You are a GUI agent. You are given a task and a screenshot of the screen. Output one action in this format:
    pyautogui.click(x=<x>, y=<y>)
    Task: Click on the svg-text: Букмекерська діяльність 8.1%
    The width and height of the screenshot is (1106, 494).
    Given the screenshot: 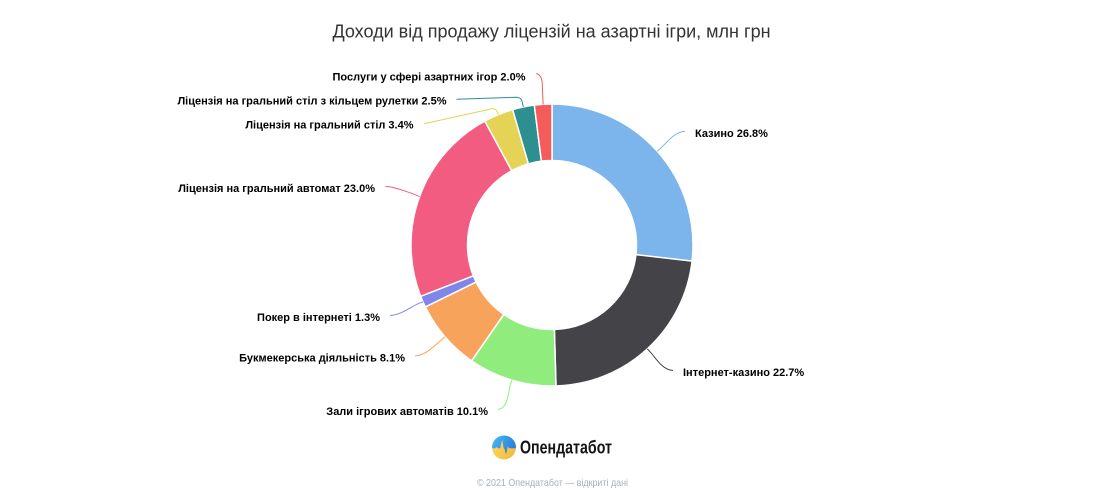 What is the action you would take?
    pyautogui.click(x=322, y=359)
    